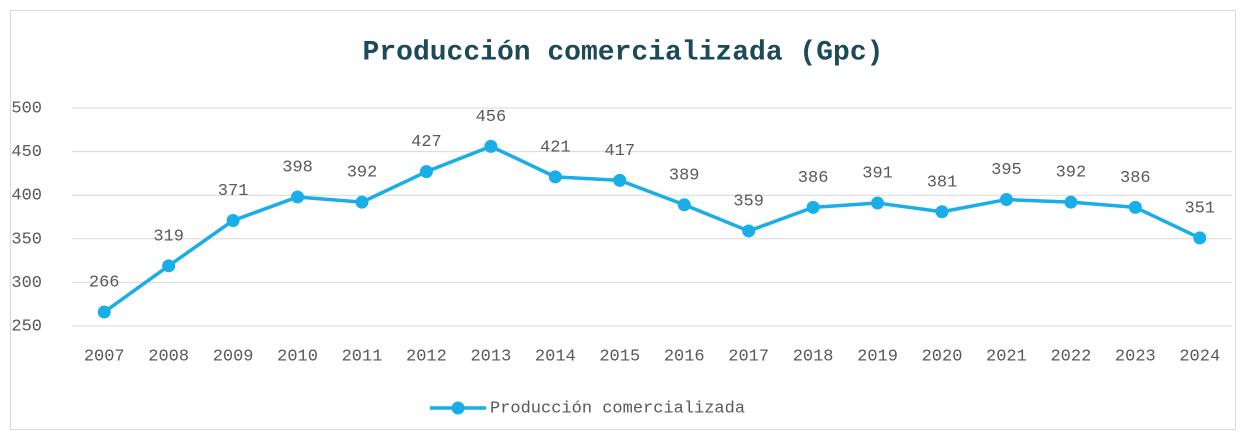 The image size is (1246, 440). I want to click on data-label: 421, so click(555, 147).